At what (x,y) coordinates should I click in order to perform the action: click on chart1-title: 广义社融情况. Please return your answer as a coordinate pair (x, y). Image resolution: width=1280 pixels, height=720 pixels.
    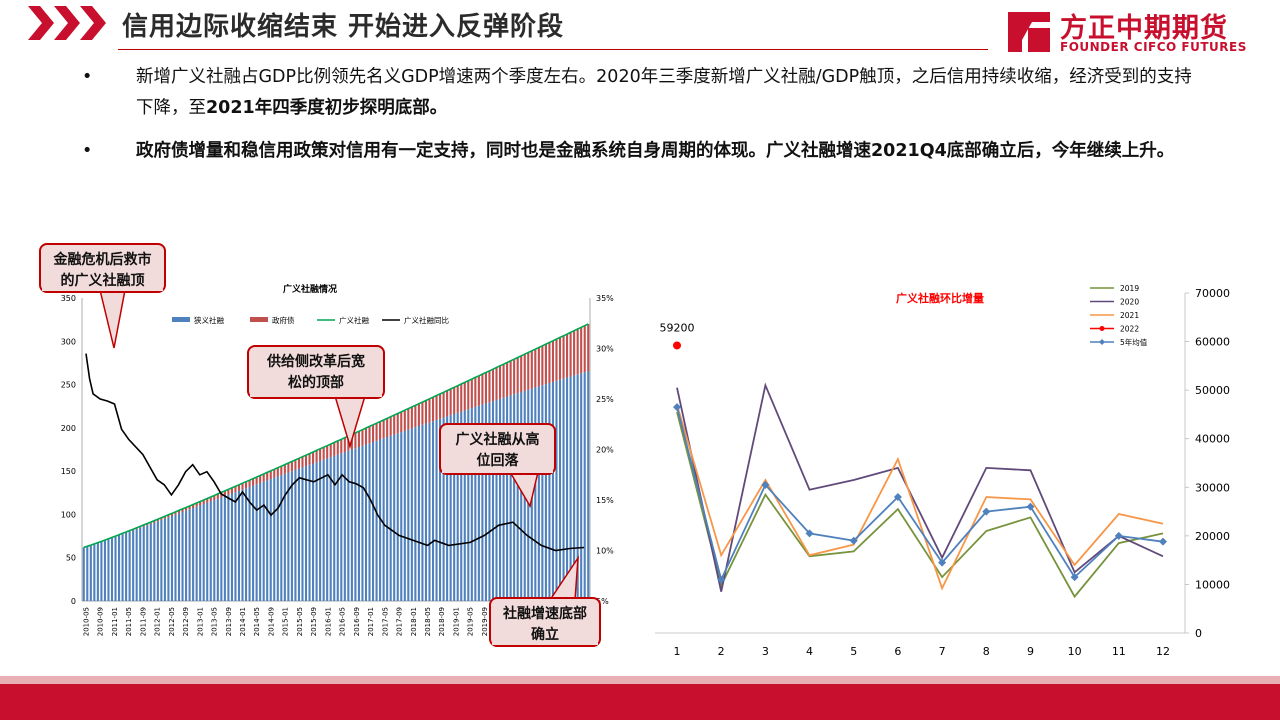
    Looking at the image, I should click on (310, 289).